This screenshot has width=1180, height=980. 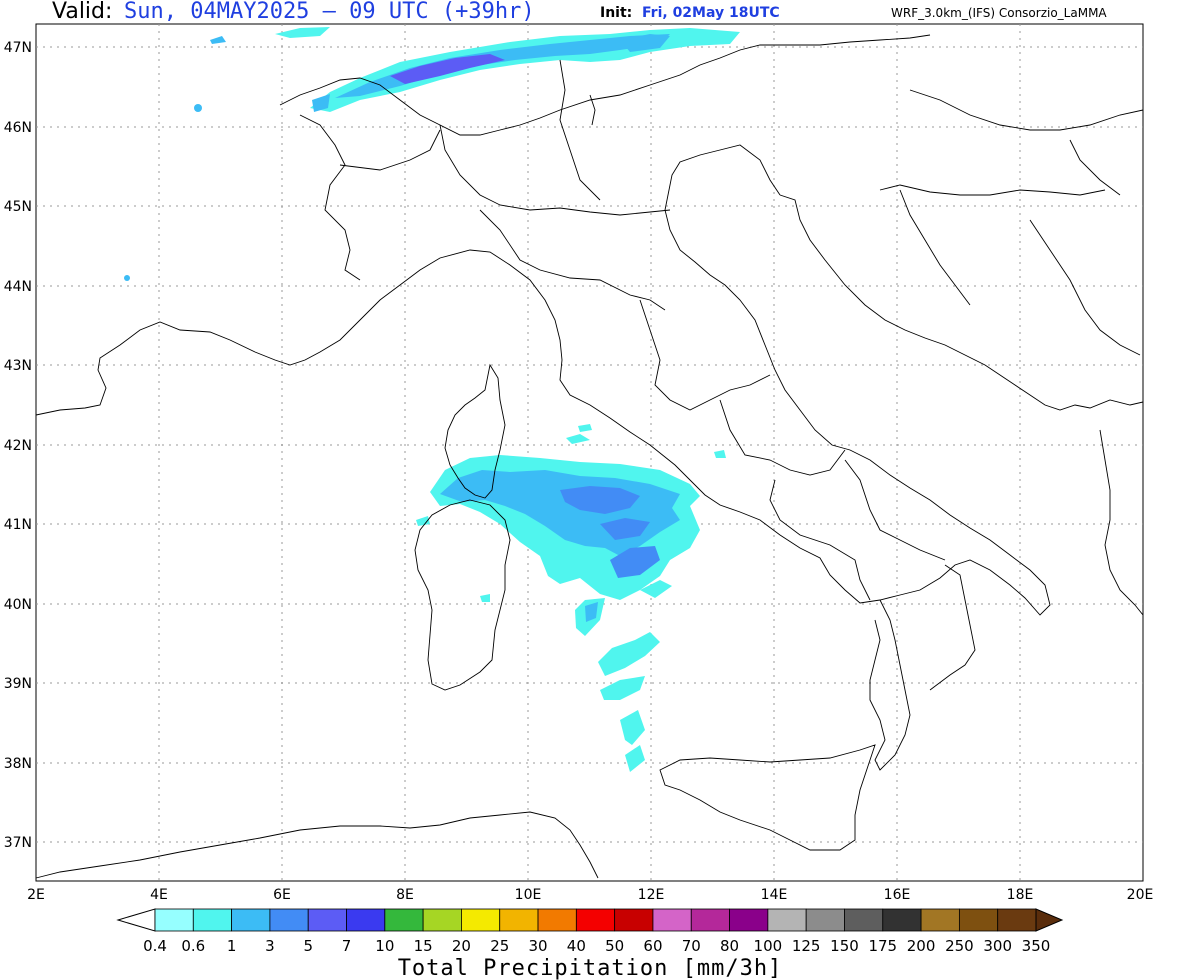 What do you see at coordinates (155, 946) in the screenshot?
I see `colorbar-level-label: 0.4` at bounding box center [155, 946].